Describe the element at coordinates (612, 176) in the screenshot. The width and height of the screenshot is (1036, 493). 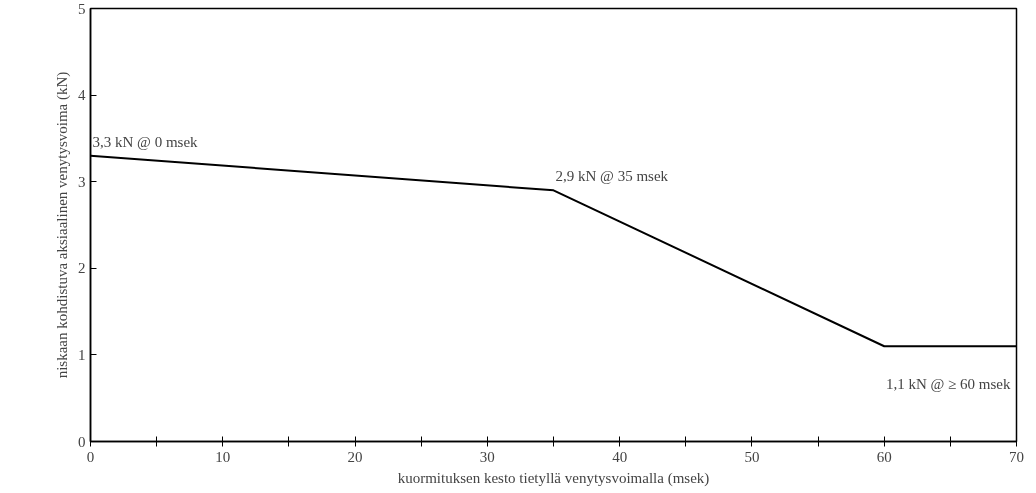
I see `annotation: 2,9 kN @ 35 msek` at that location.